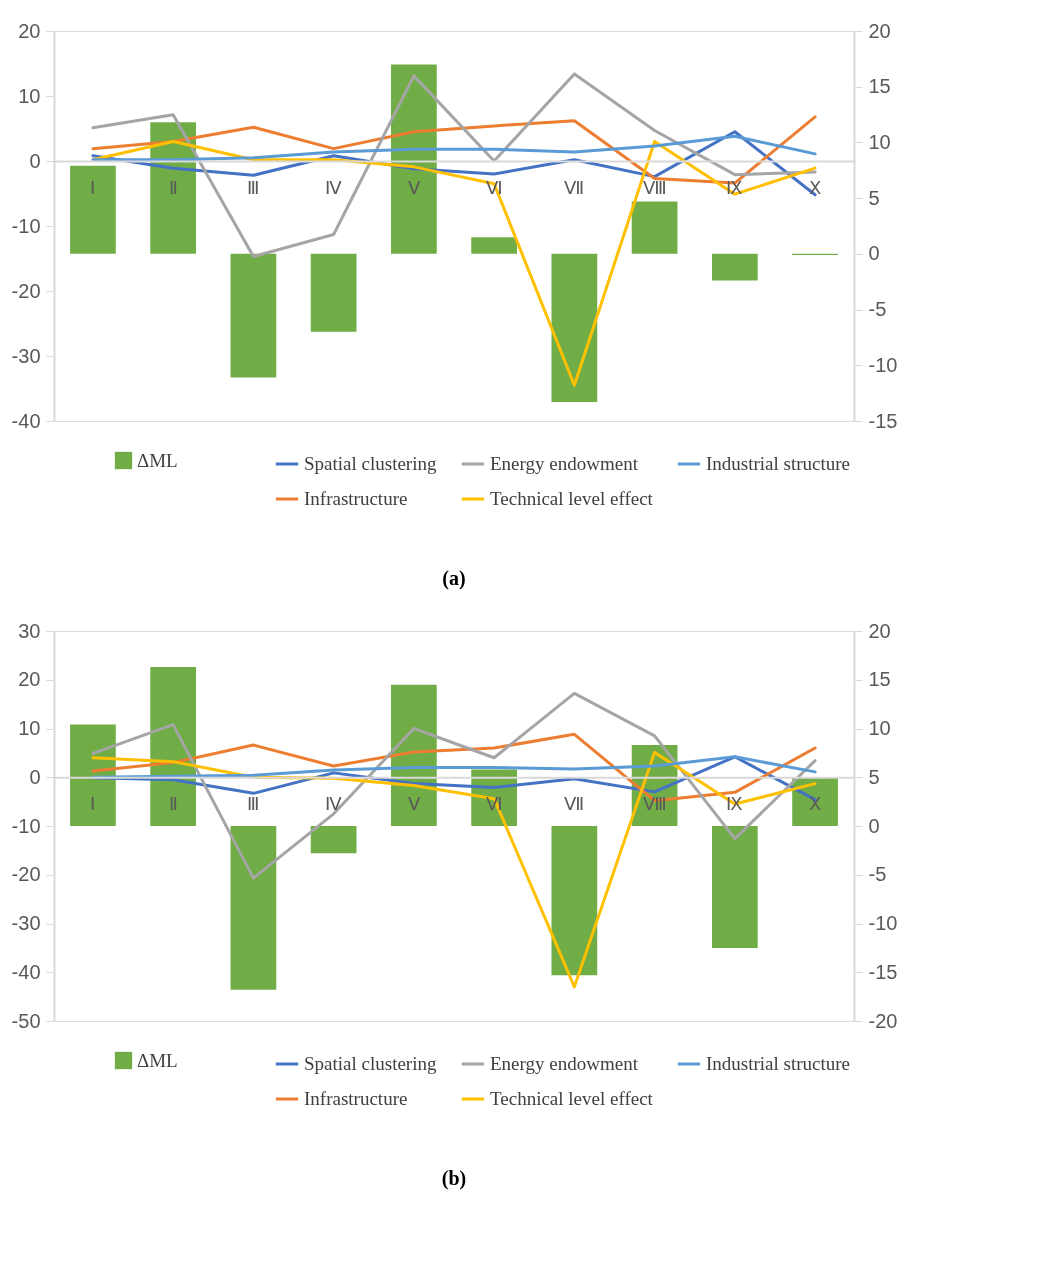 This screenshot has width=1038, height=1268. What do you see at coordinates (454, 578) in the screenshot?
I see `text: (a)` at bounding box center [454, 578].